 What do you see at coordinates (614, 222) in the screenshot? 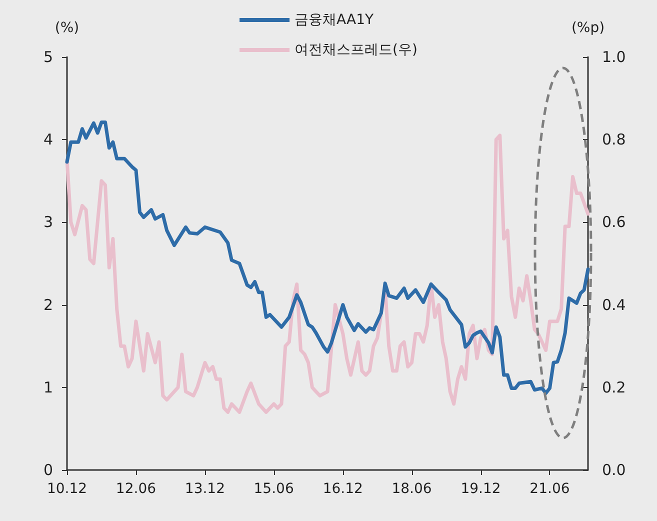
I see `y2-tick-label: 0.6` at bounding box center [614, 222].